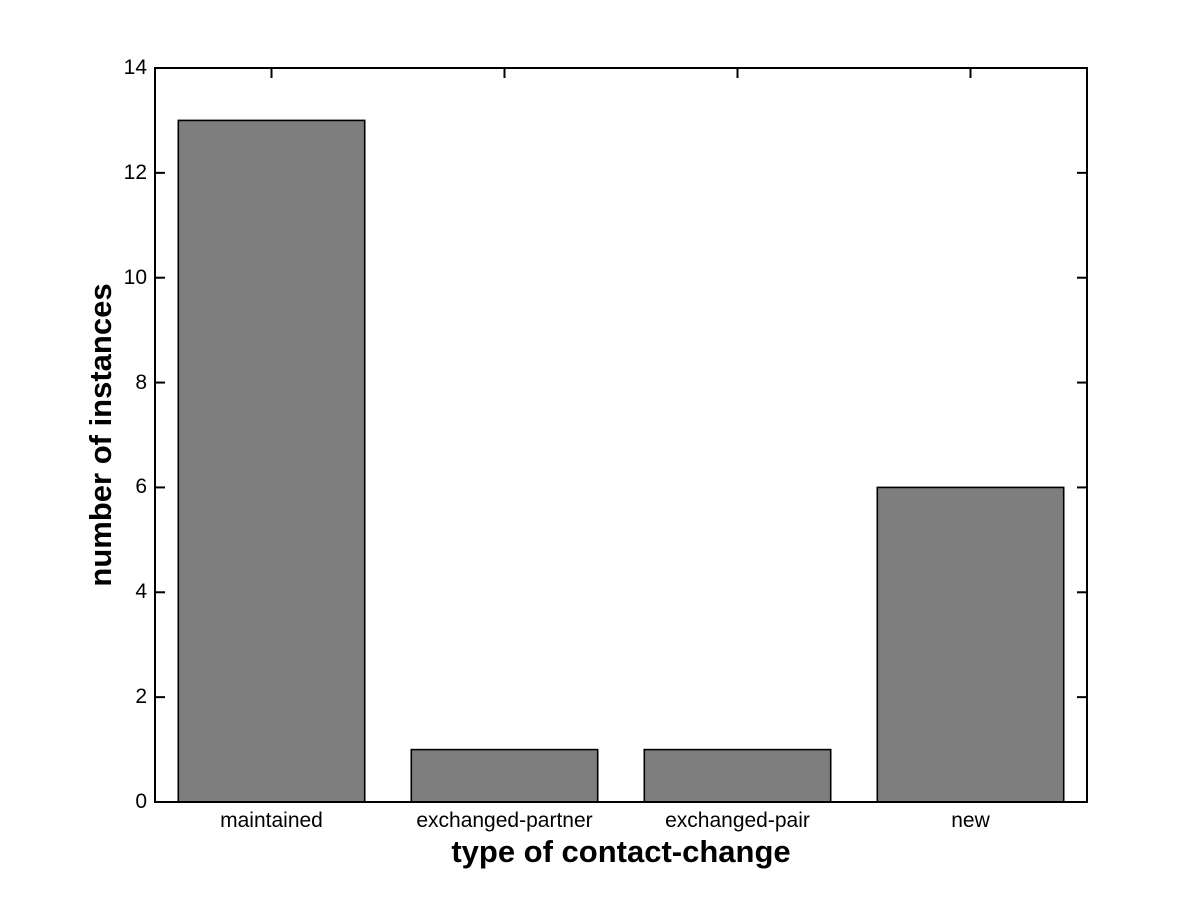 The image size is (1201, 901). What do you see at coordinates (135, 277) in the screenshot?
I see `y-tick-label: 10` at bounding box center [135, 277].